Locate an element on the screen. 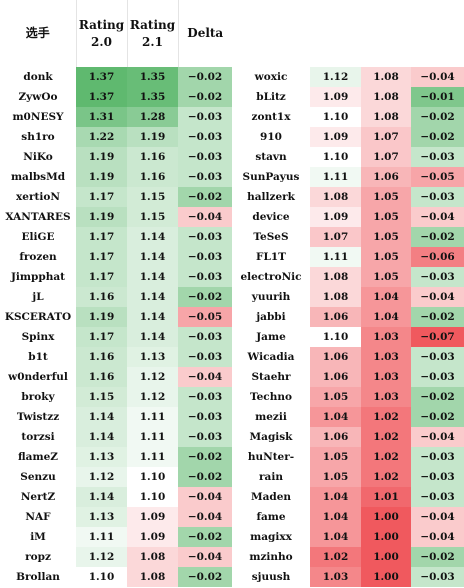  player-name: mezii is located at coordinates (271, 417).